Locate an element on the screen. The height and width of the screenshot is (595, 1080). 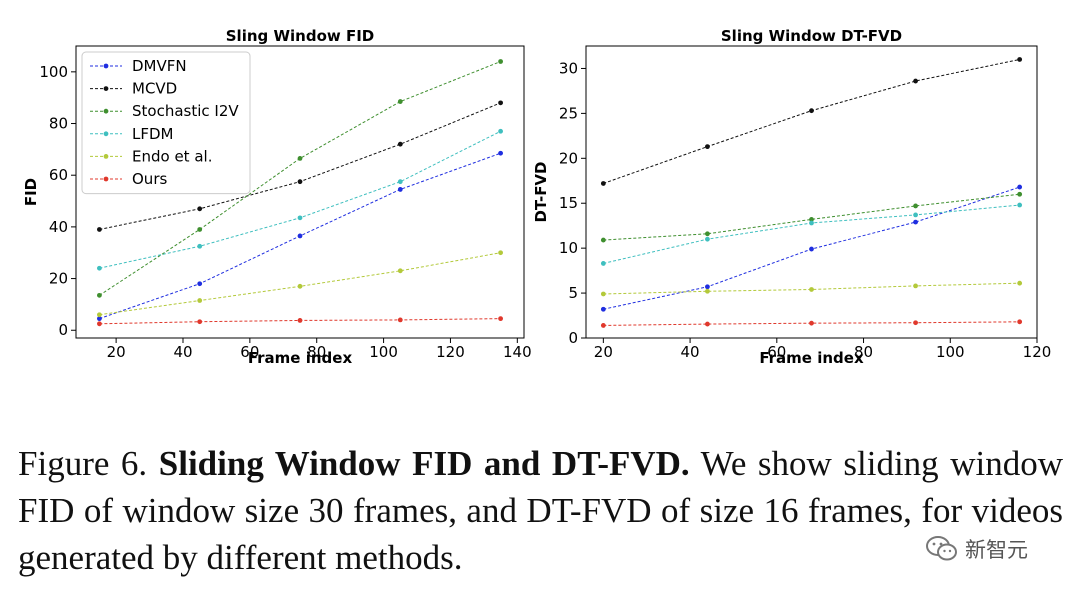
legend-label-endo-et-al: Endo et al. is located at coordinates (172, 156).